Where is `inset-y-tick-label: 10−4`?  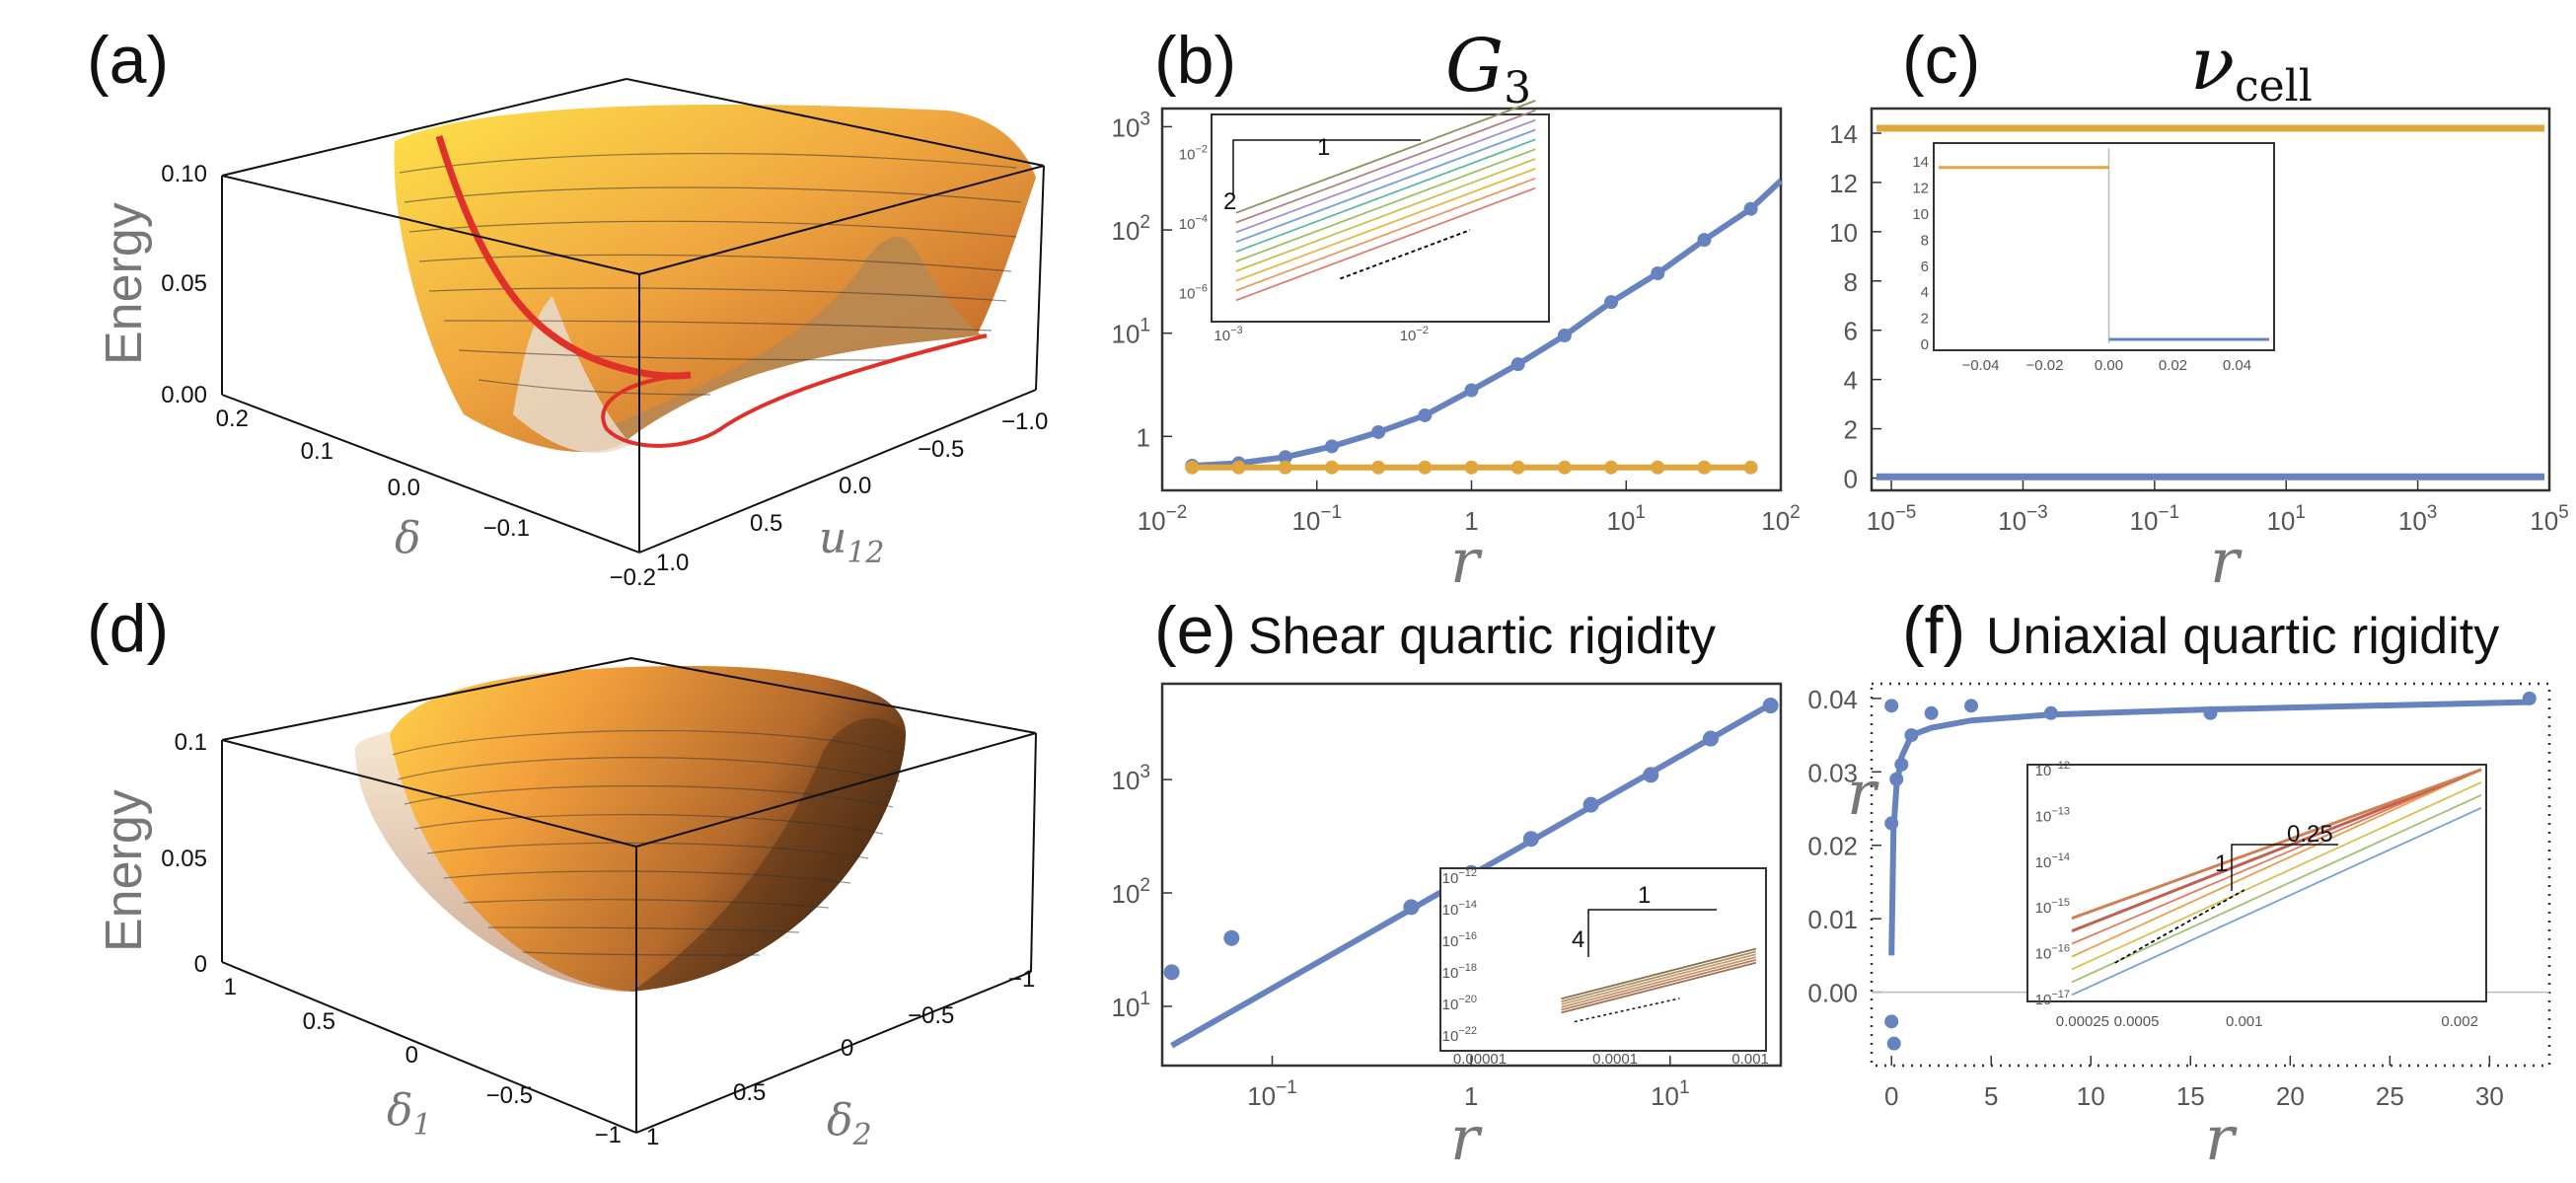 inset-y-tick-label: 10−4 is located at coordinates (1193, 223).